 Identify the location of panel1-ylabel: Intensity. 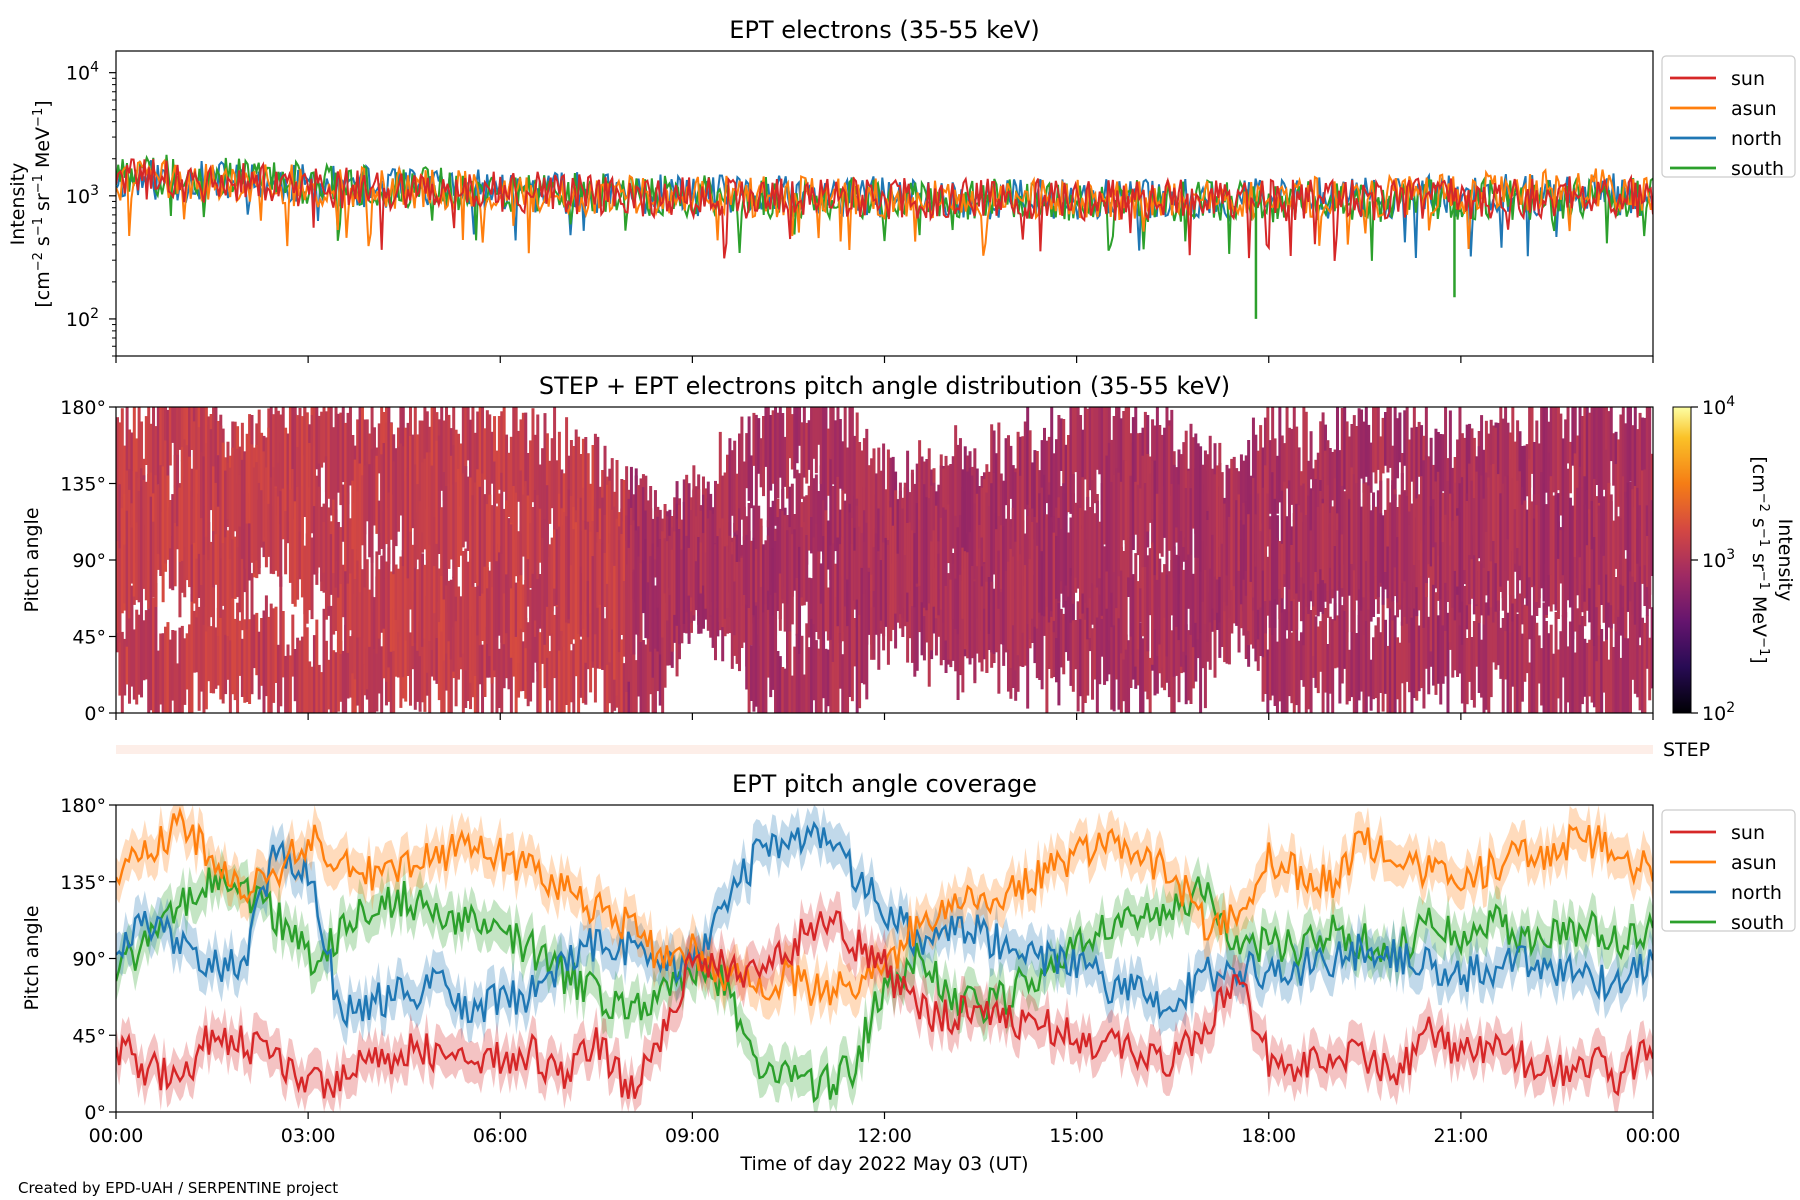
(18, 204).